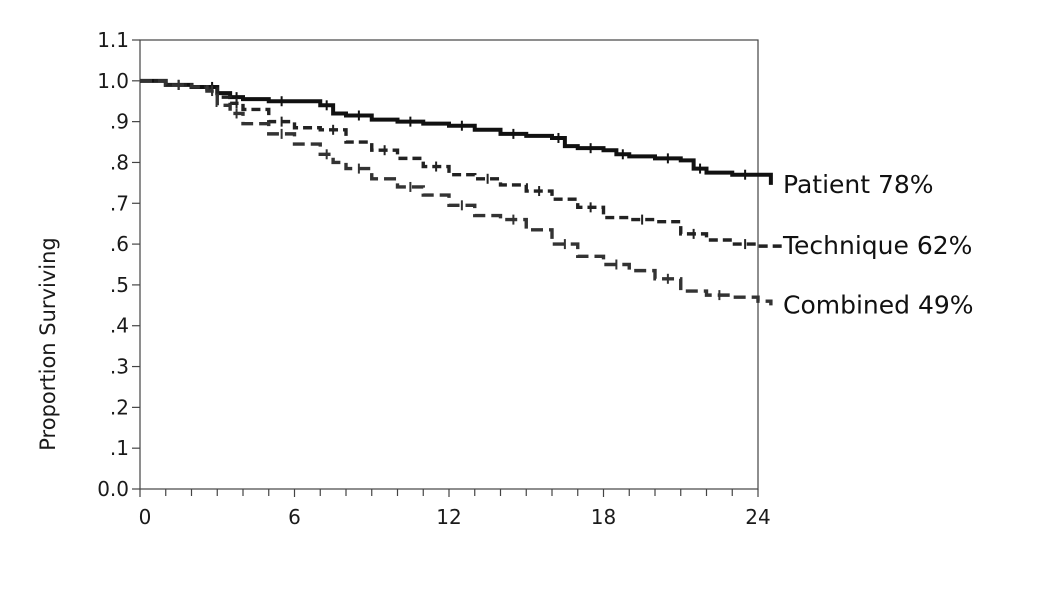  I want to click on y-tick-label: .1, so click(119, 448).